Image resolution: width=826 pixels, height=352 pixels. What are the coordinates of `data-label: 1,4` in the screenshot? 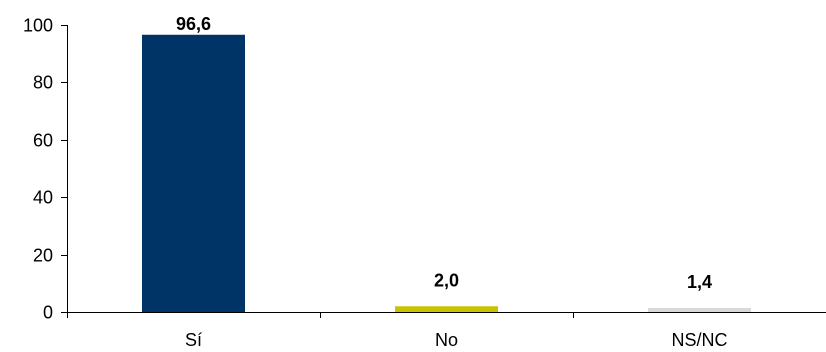 It's located at (699, 282).